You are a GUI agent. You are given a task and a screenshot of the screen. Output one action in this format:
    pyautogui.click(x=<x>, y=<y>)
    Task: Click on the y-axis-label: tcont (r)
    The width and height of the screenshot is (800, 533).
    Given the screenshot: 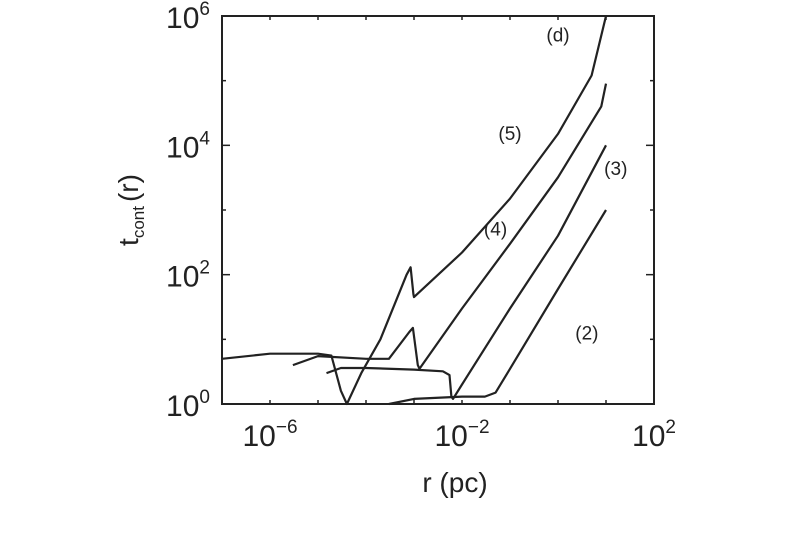 What is the action you would take?
    pyautogui.click(x=130, y=210)
    